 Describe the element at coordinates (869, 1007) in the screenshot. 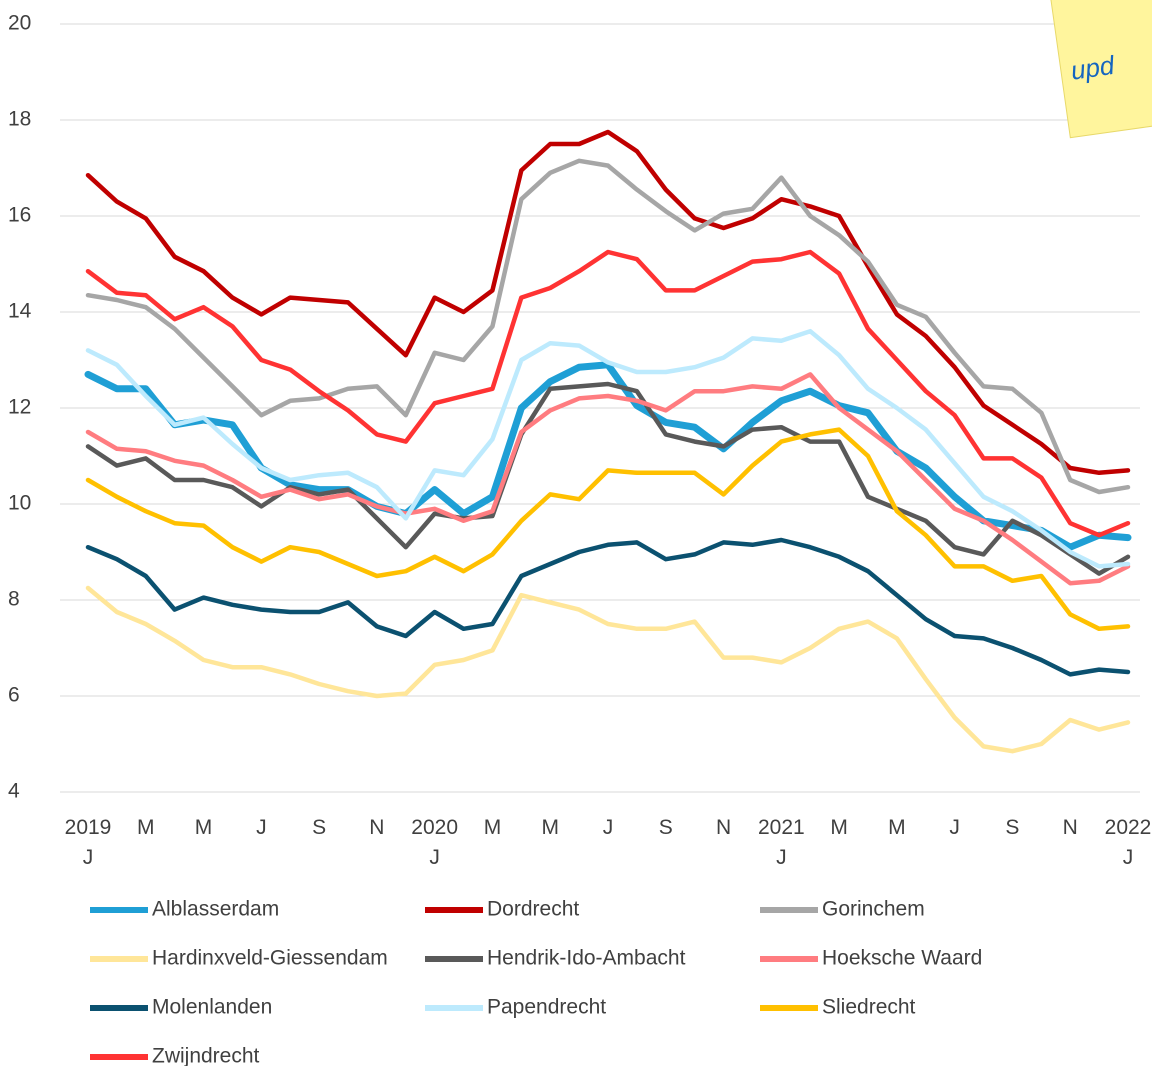

I see `legend-label: Sliedrecht` at that location.